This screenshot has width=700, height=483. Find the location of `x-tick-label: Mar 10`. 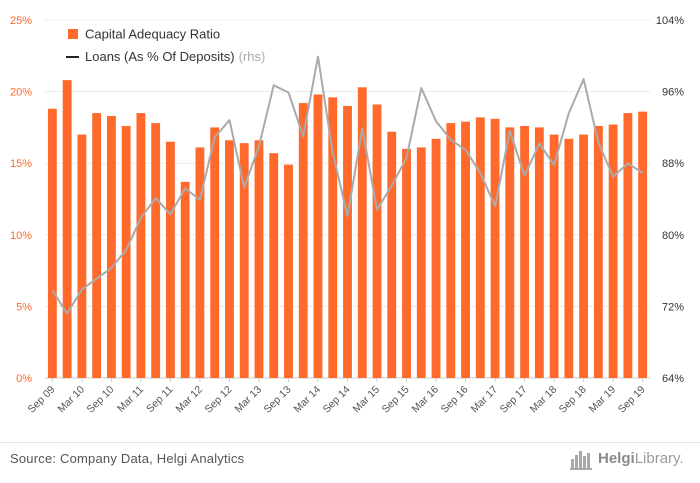

x-tick-label: Mar 10 is located at coordinates (71, 400).